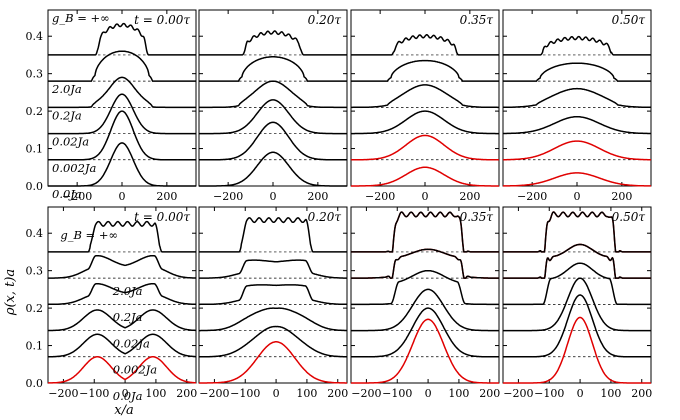 Image resolution: width=680 pixels, height=420 pixels. I want to click on y-tick-label: 0.4, so click(35, 233).